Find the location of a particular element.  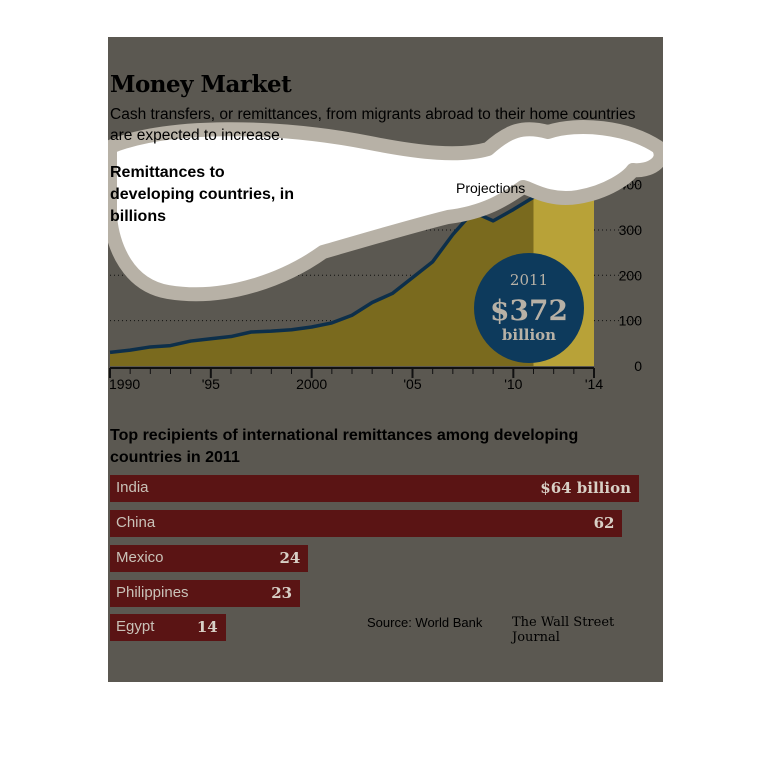

callout-year: 2011 is located at coordinates (529, 280).